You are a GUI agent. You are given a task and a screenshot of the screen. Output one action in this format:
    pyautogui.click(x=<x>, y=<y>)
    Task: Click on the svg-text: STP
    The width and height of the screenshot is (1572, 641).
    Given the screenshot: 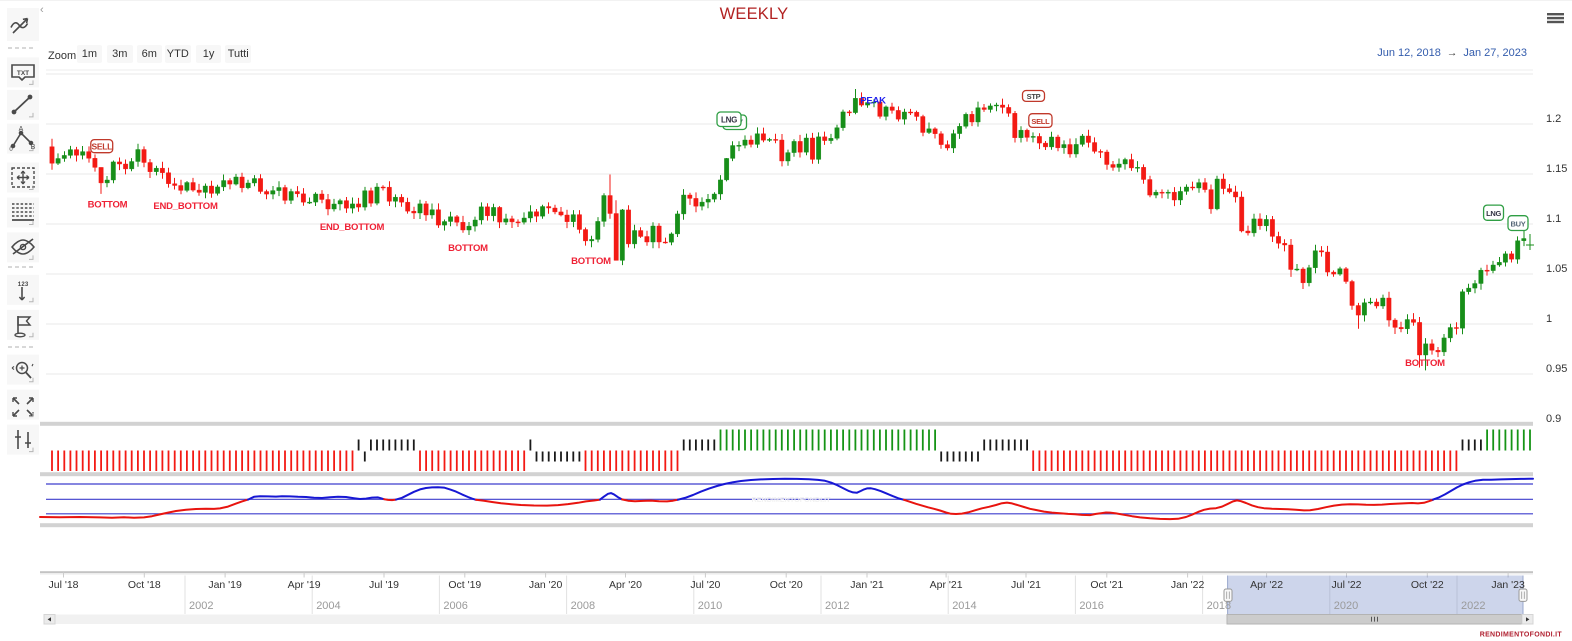 What is the action you would take?
    pyautogui.click(x=1034, y=96)
    